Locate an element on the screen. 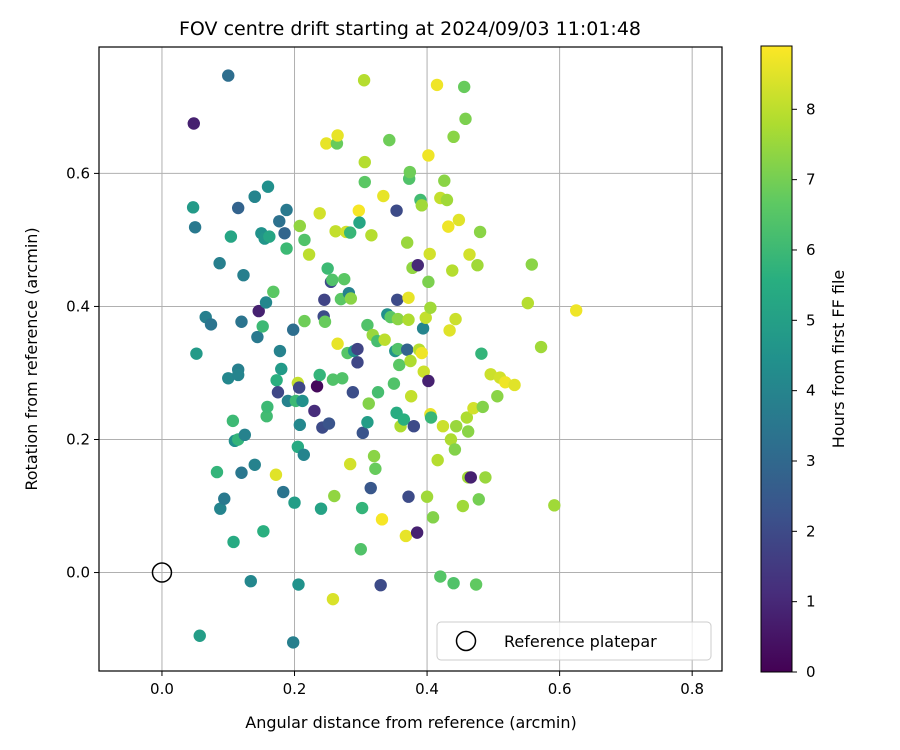 The height and width of the screenshot is (750, 900). colorbar-tick-label: 5 is located at coordinates (811, 320).